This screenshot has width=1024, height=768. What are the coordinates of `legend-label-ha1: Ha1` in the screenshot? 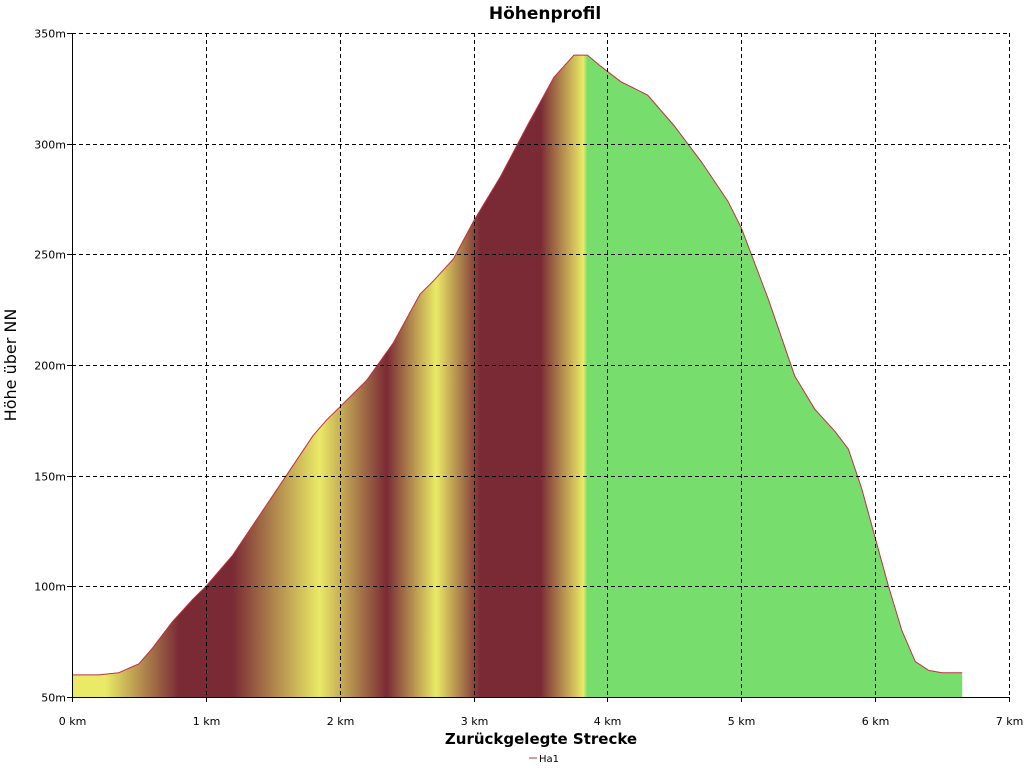 It's located at (549, 759).